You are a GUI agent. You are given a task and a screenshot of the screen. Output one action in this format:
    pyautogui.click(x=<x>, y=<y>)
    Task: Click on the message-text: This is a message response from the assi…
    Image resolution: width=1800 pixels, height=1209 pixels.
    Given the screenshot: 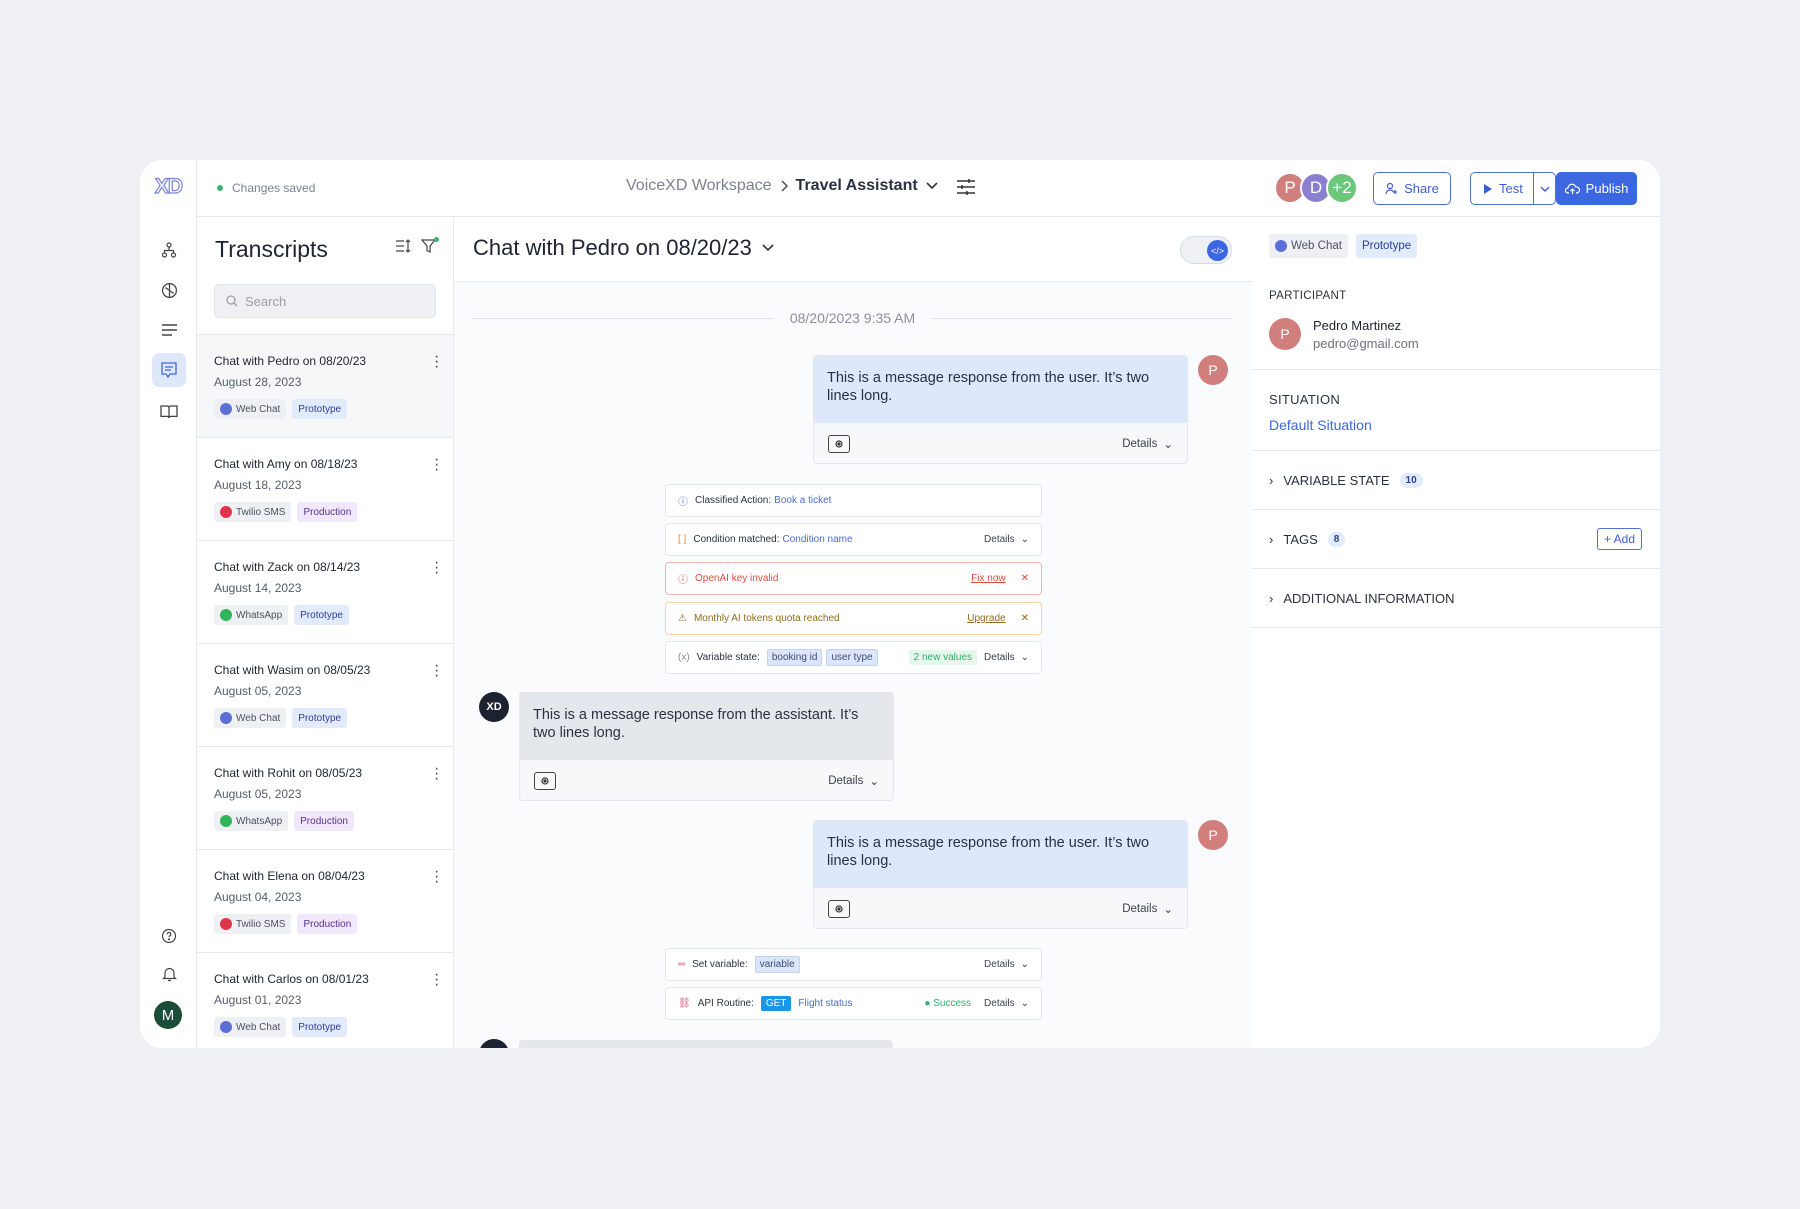 What is the action you would take?
    pyautogui.click(x=706, y=726)
    